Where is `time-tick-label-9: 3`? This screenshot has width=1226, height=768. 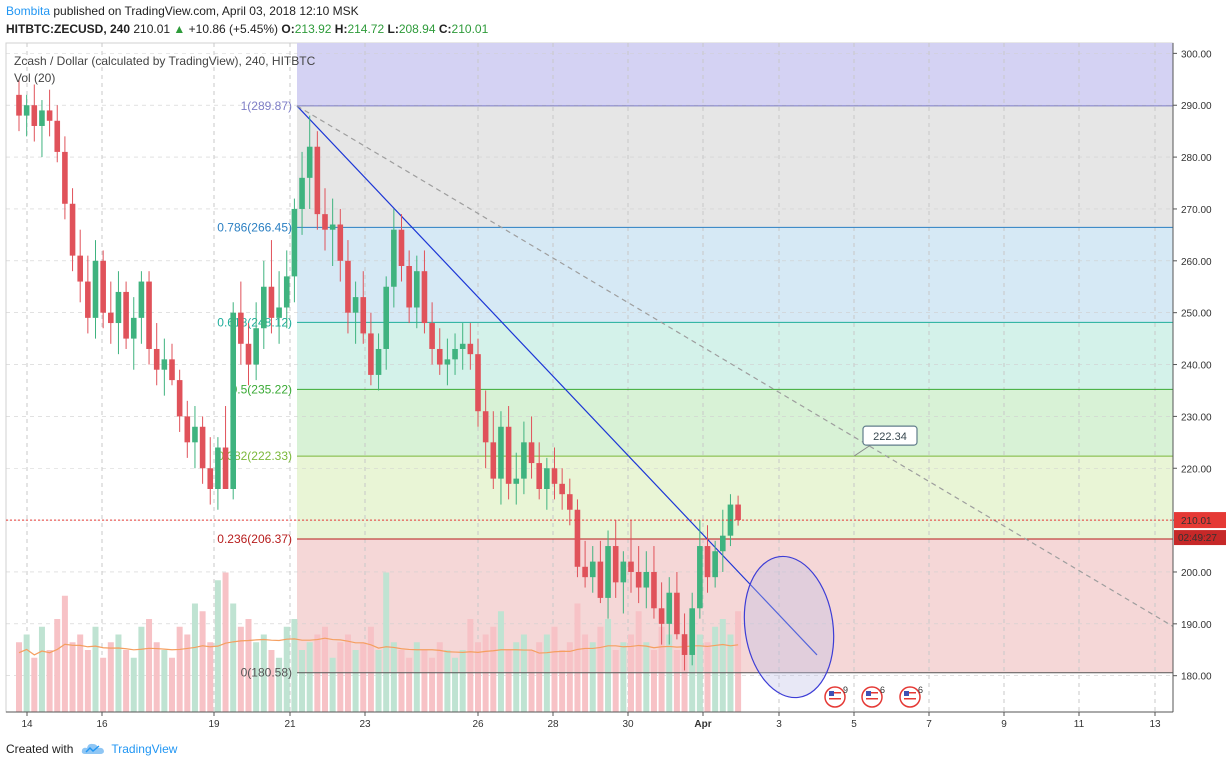 time-tick-label-9: 3 is located at coordinates (779, 724).